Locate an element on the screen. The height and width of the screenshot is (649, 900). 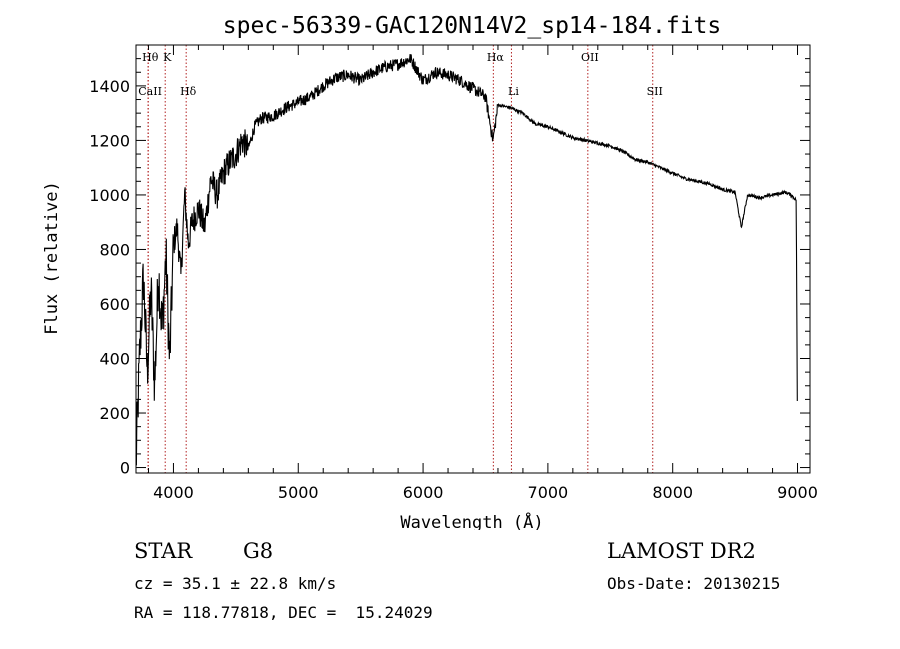
x-axis-label: Wavelength (Å) is located at coordinates (471, 520).